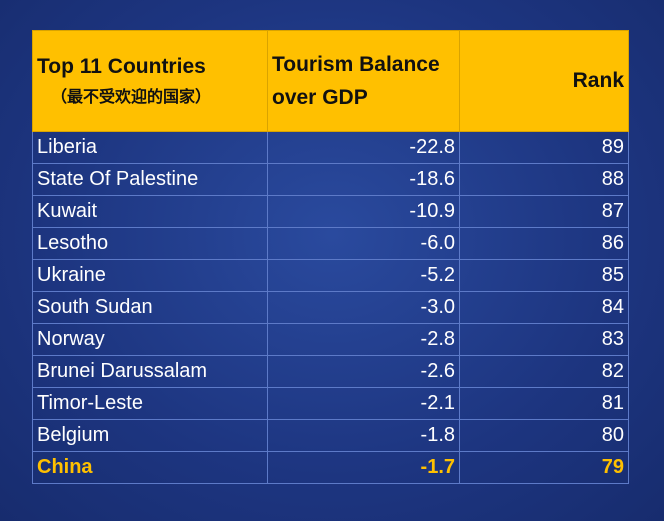  I want to click on country-cell: Brunei Darussalam, so click(150, 371).